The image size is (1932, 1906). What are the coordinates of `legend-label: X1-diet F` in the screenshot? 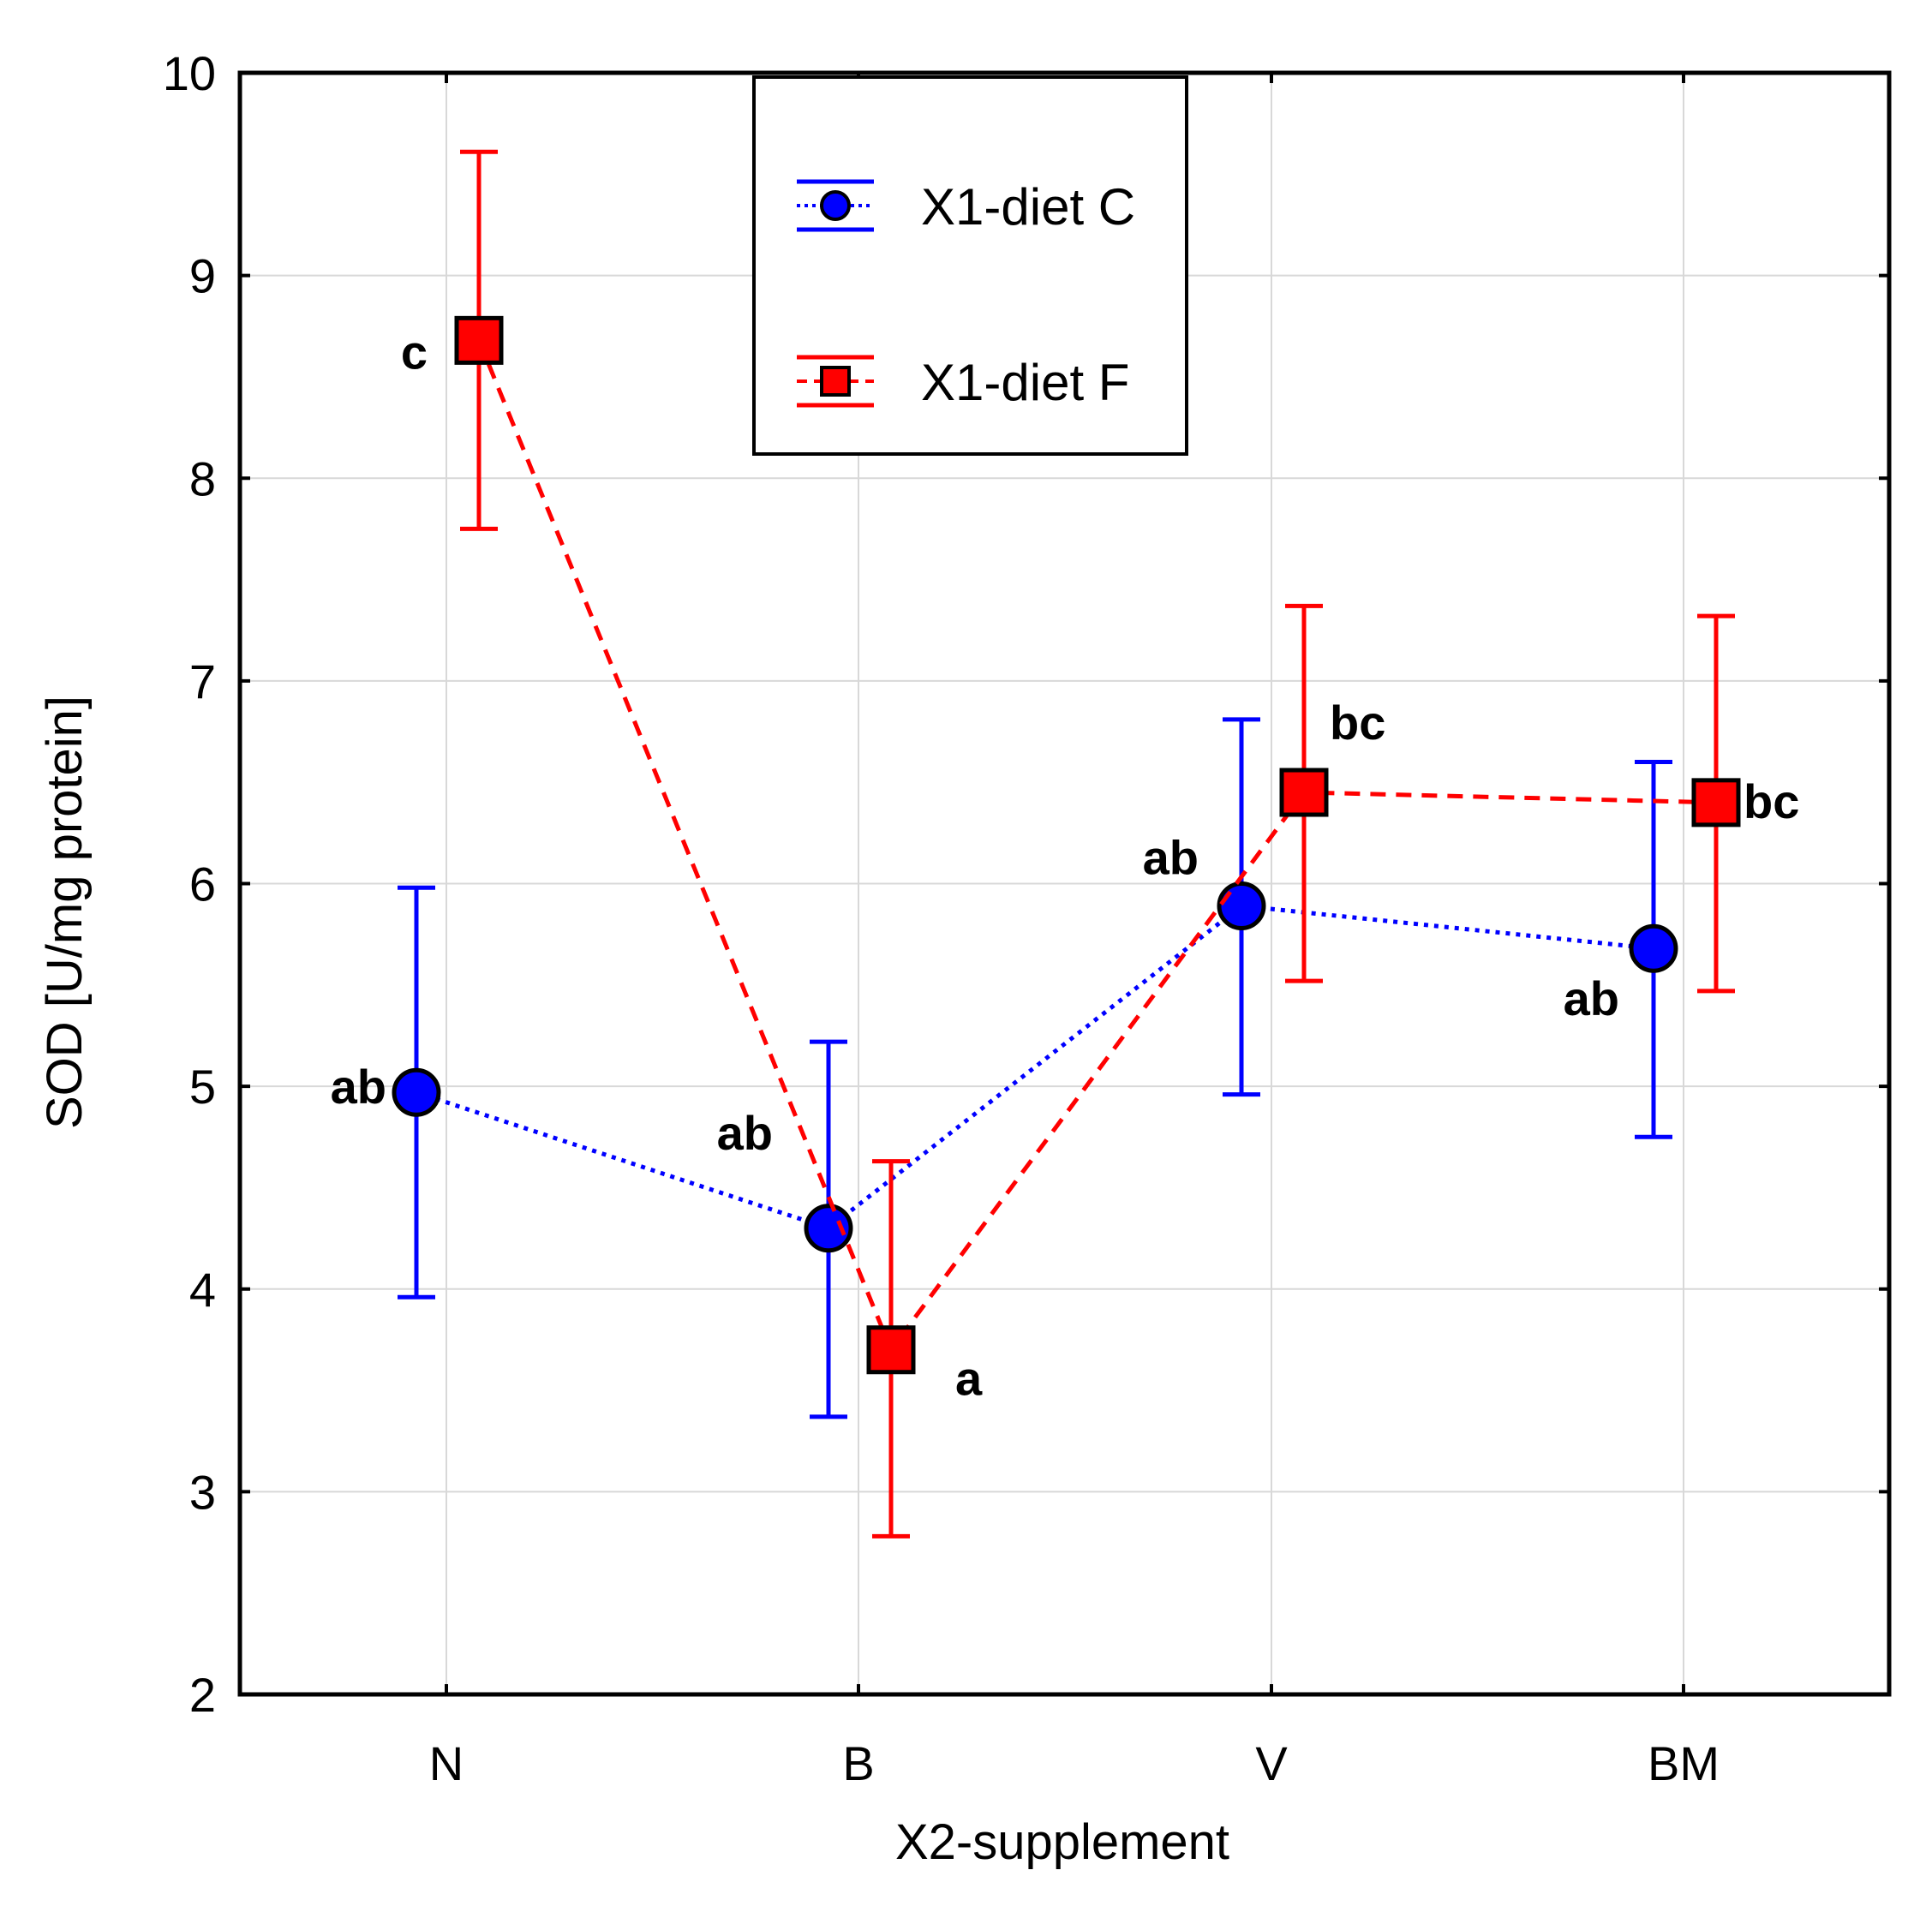 It's located at (1025, 382).